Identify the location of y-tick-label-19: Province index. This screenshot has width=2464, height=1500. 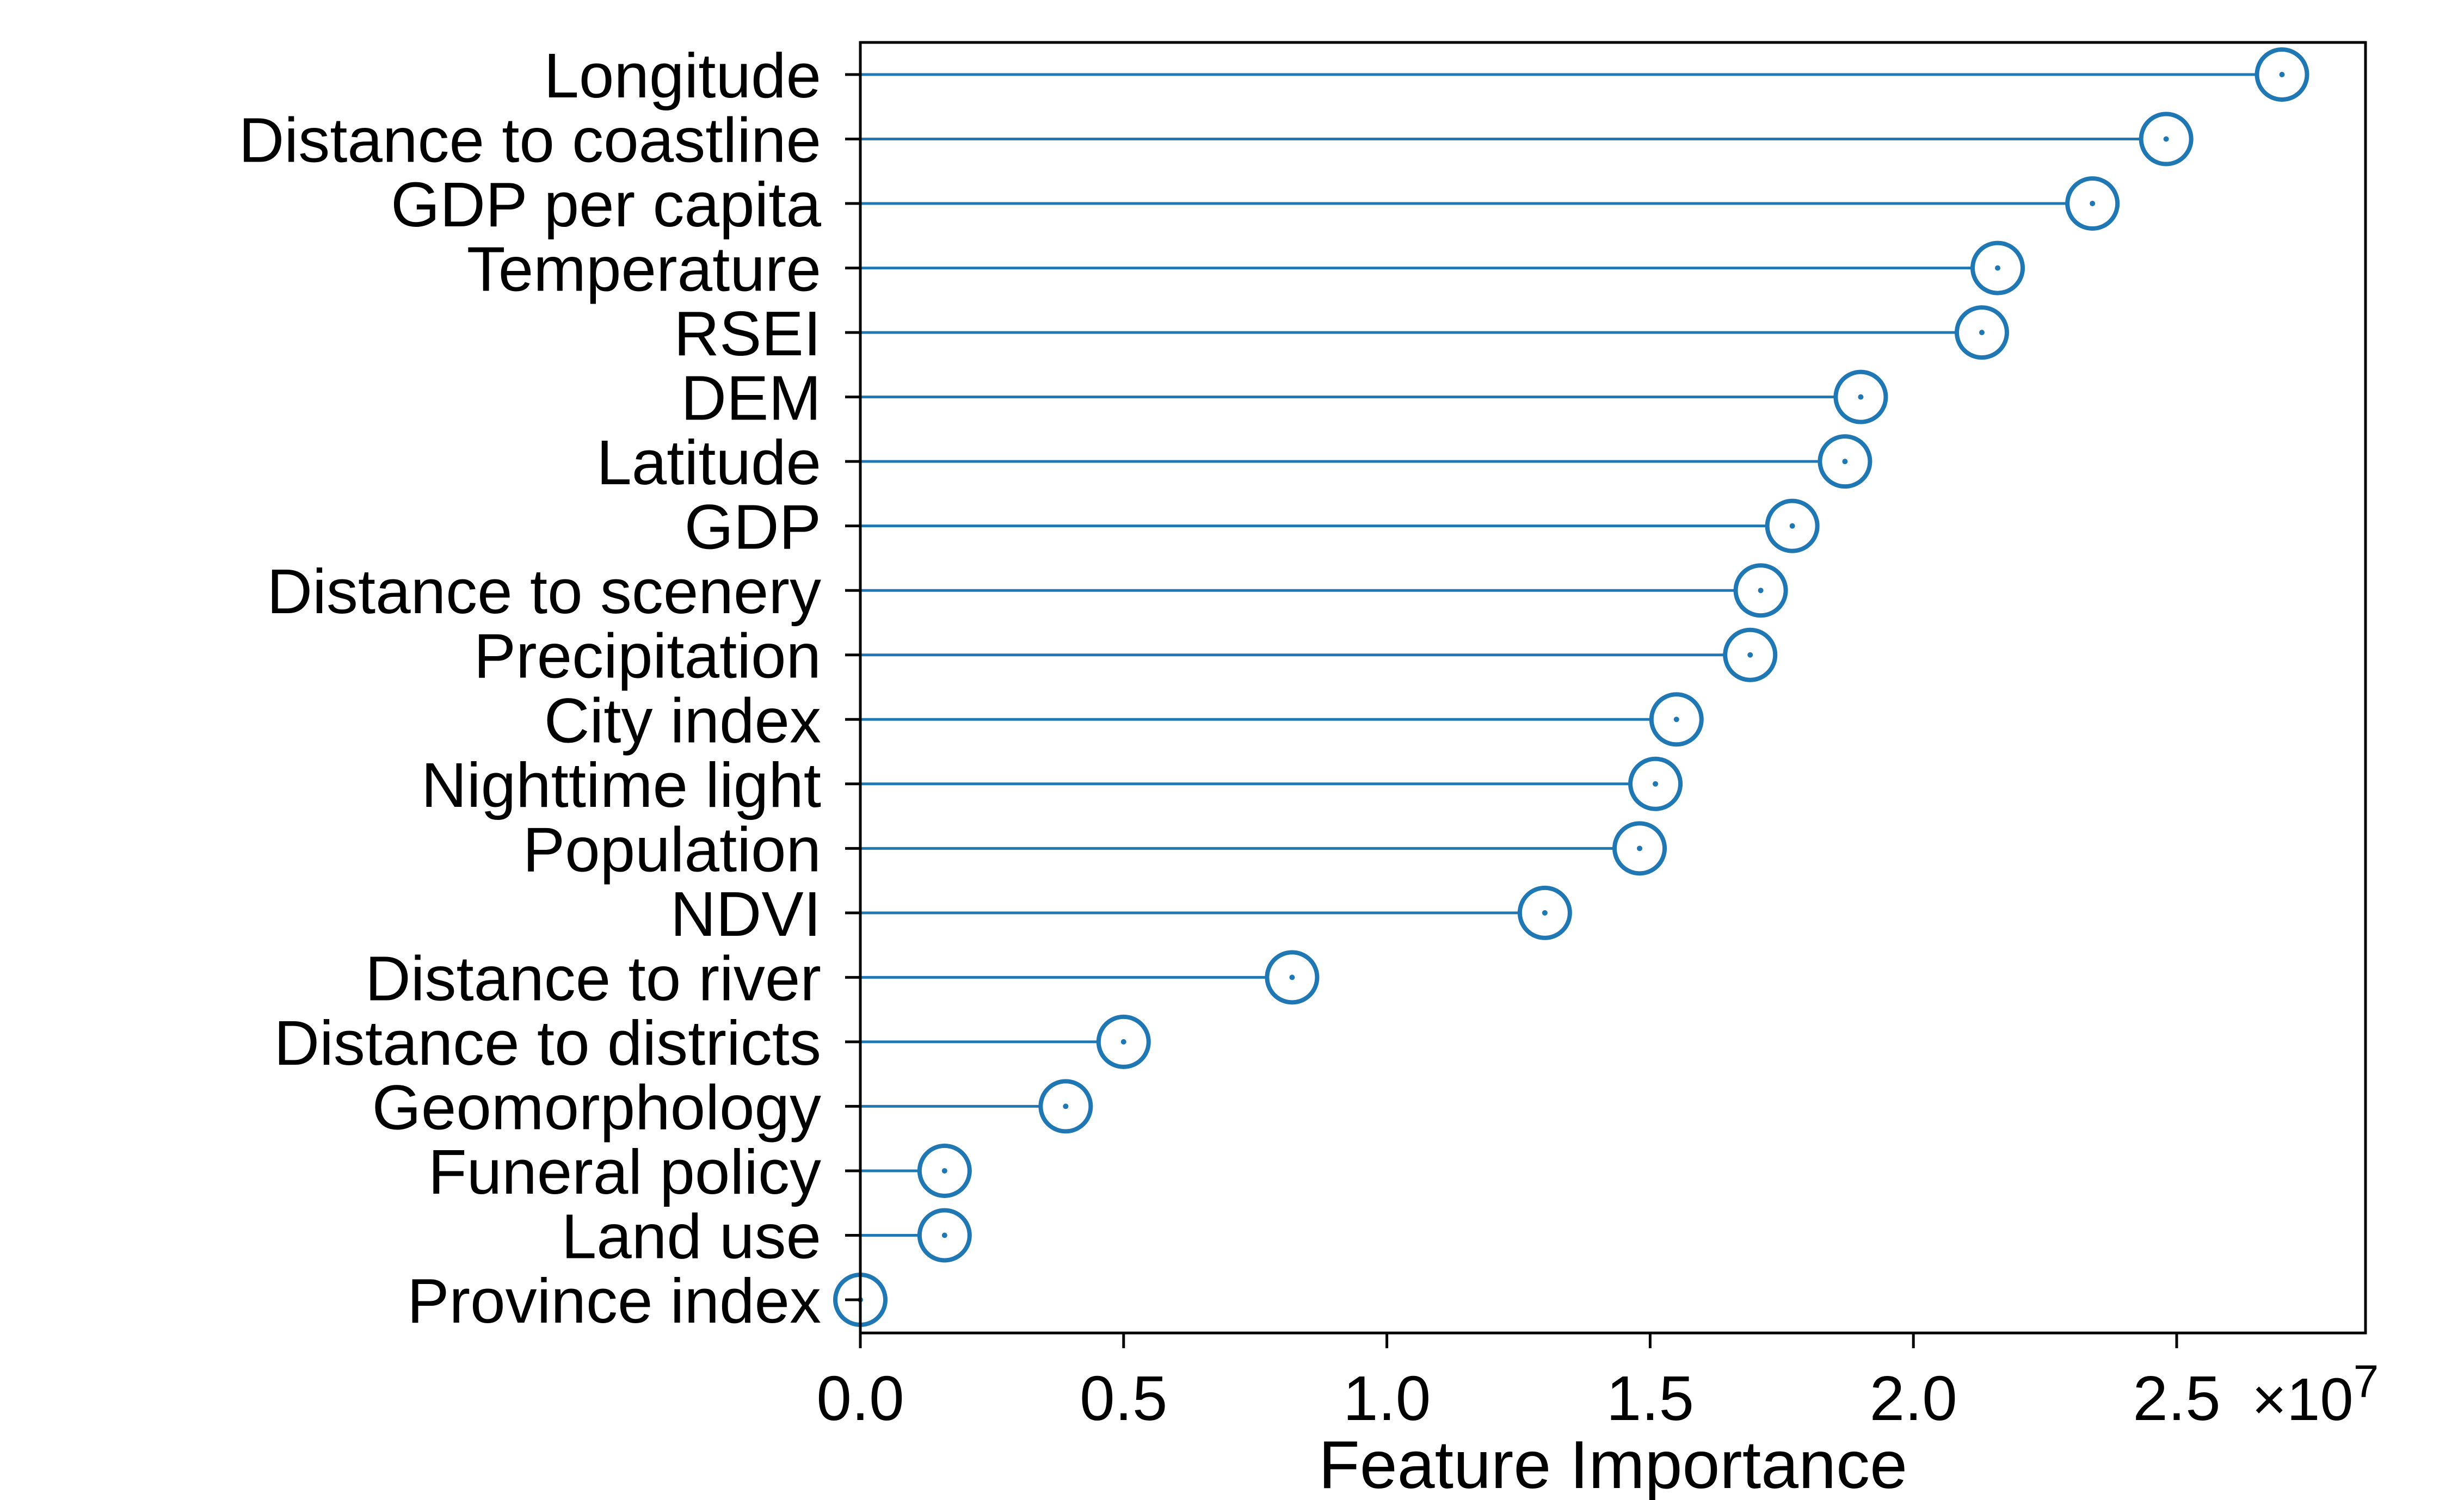
(614, 1301).